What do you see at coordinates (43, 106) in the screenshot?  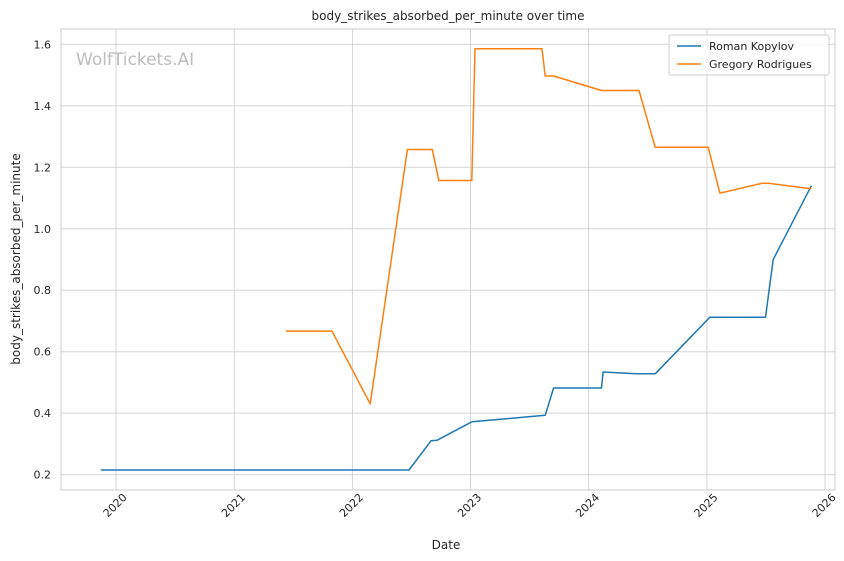 I see `y-tick-label: 1.4` at bounding box center [43, 106].